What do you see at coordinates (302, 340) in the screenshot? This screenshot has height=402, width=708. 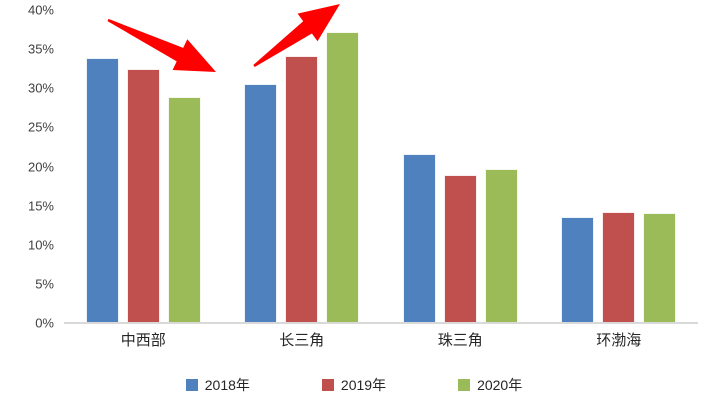 I see `x-axis-tick-label: 长三角` at bounding box center [302, 340].